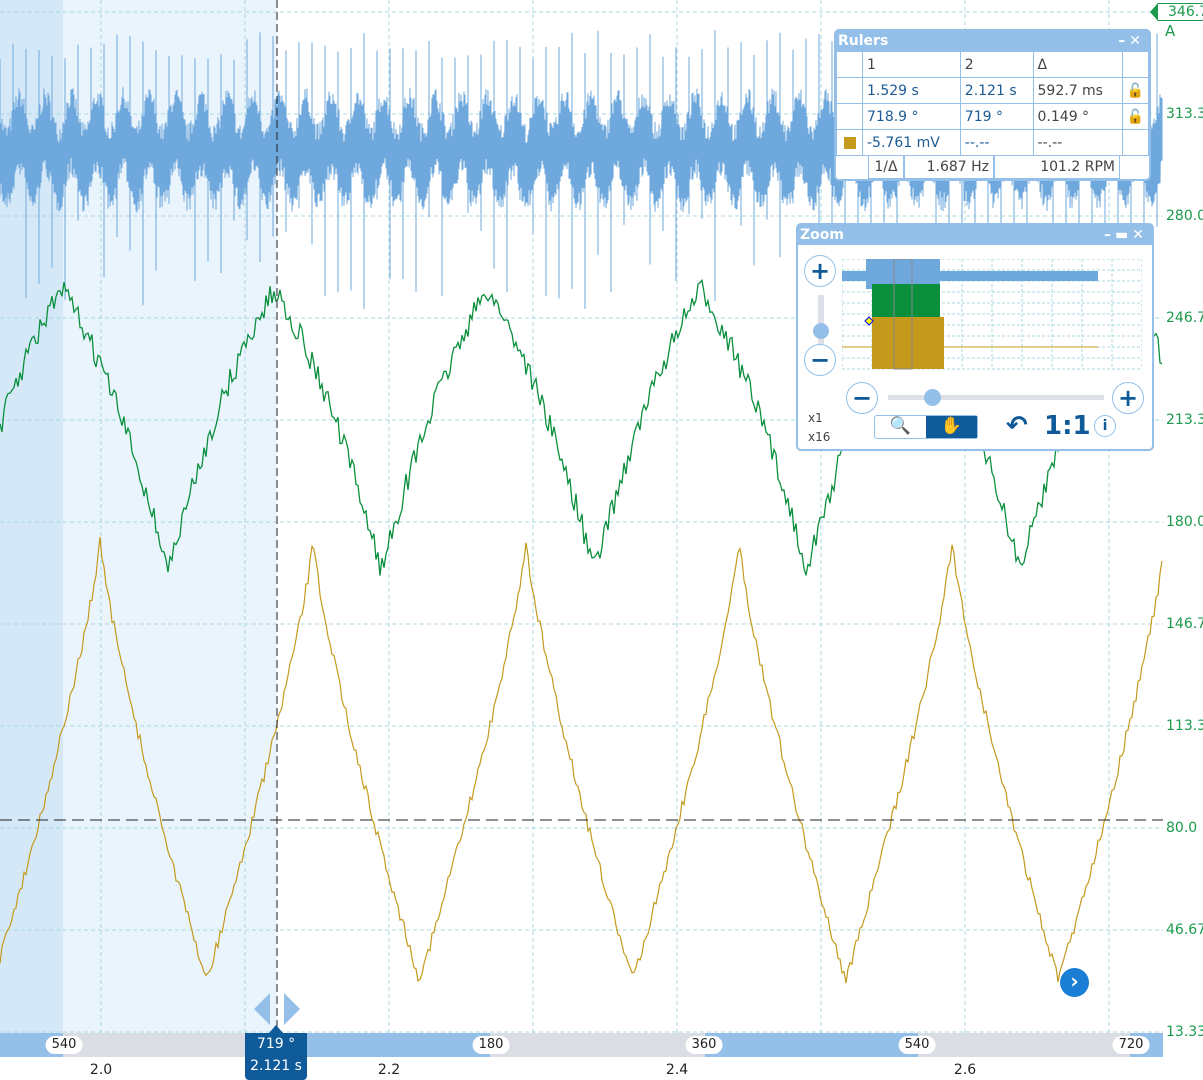 This screenshot has width=1203, height=1080. Describe the element at coordinates (1184, 216) in the screenshot. I see `y-axis-label: 280.0` at that location.